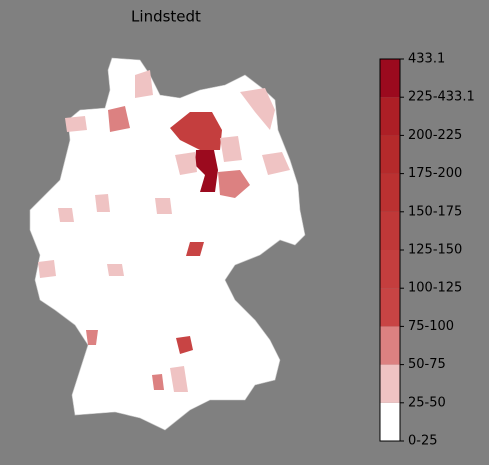 This screenshot has width=489, height=465. I want to click on colorbar-tick-label: 50-75, so click(427, 364).